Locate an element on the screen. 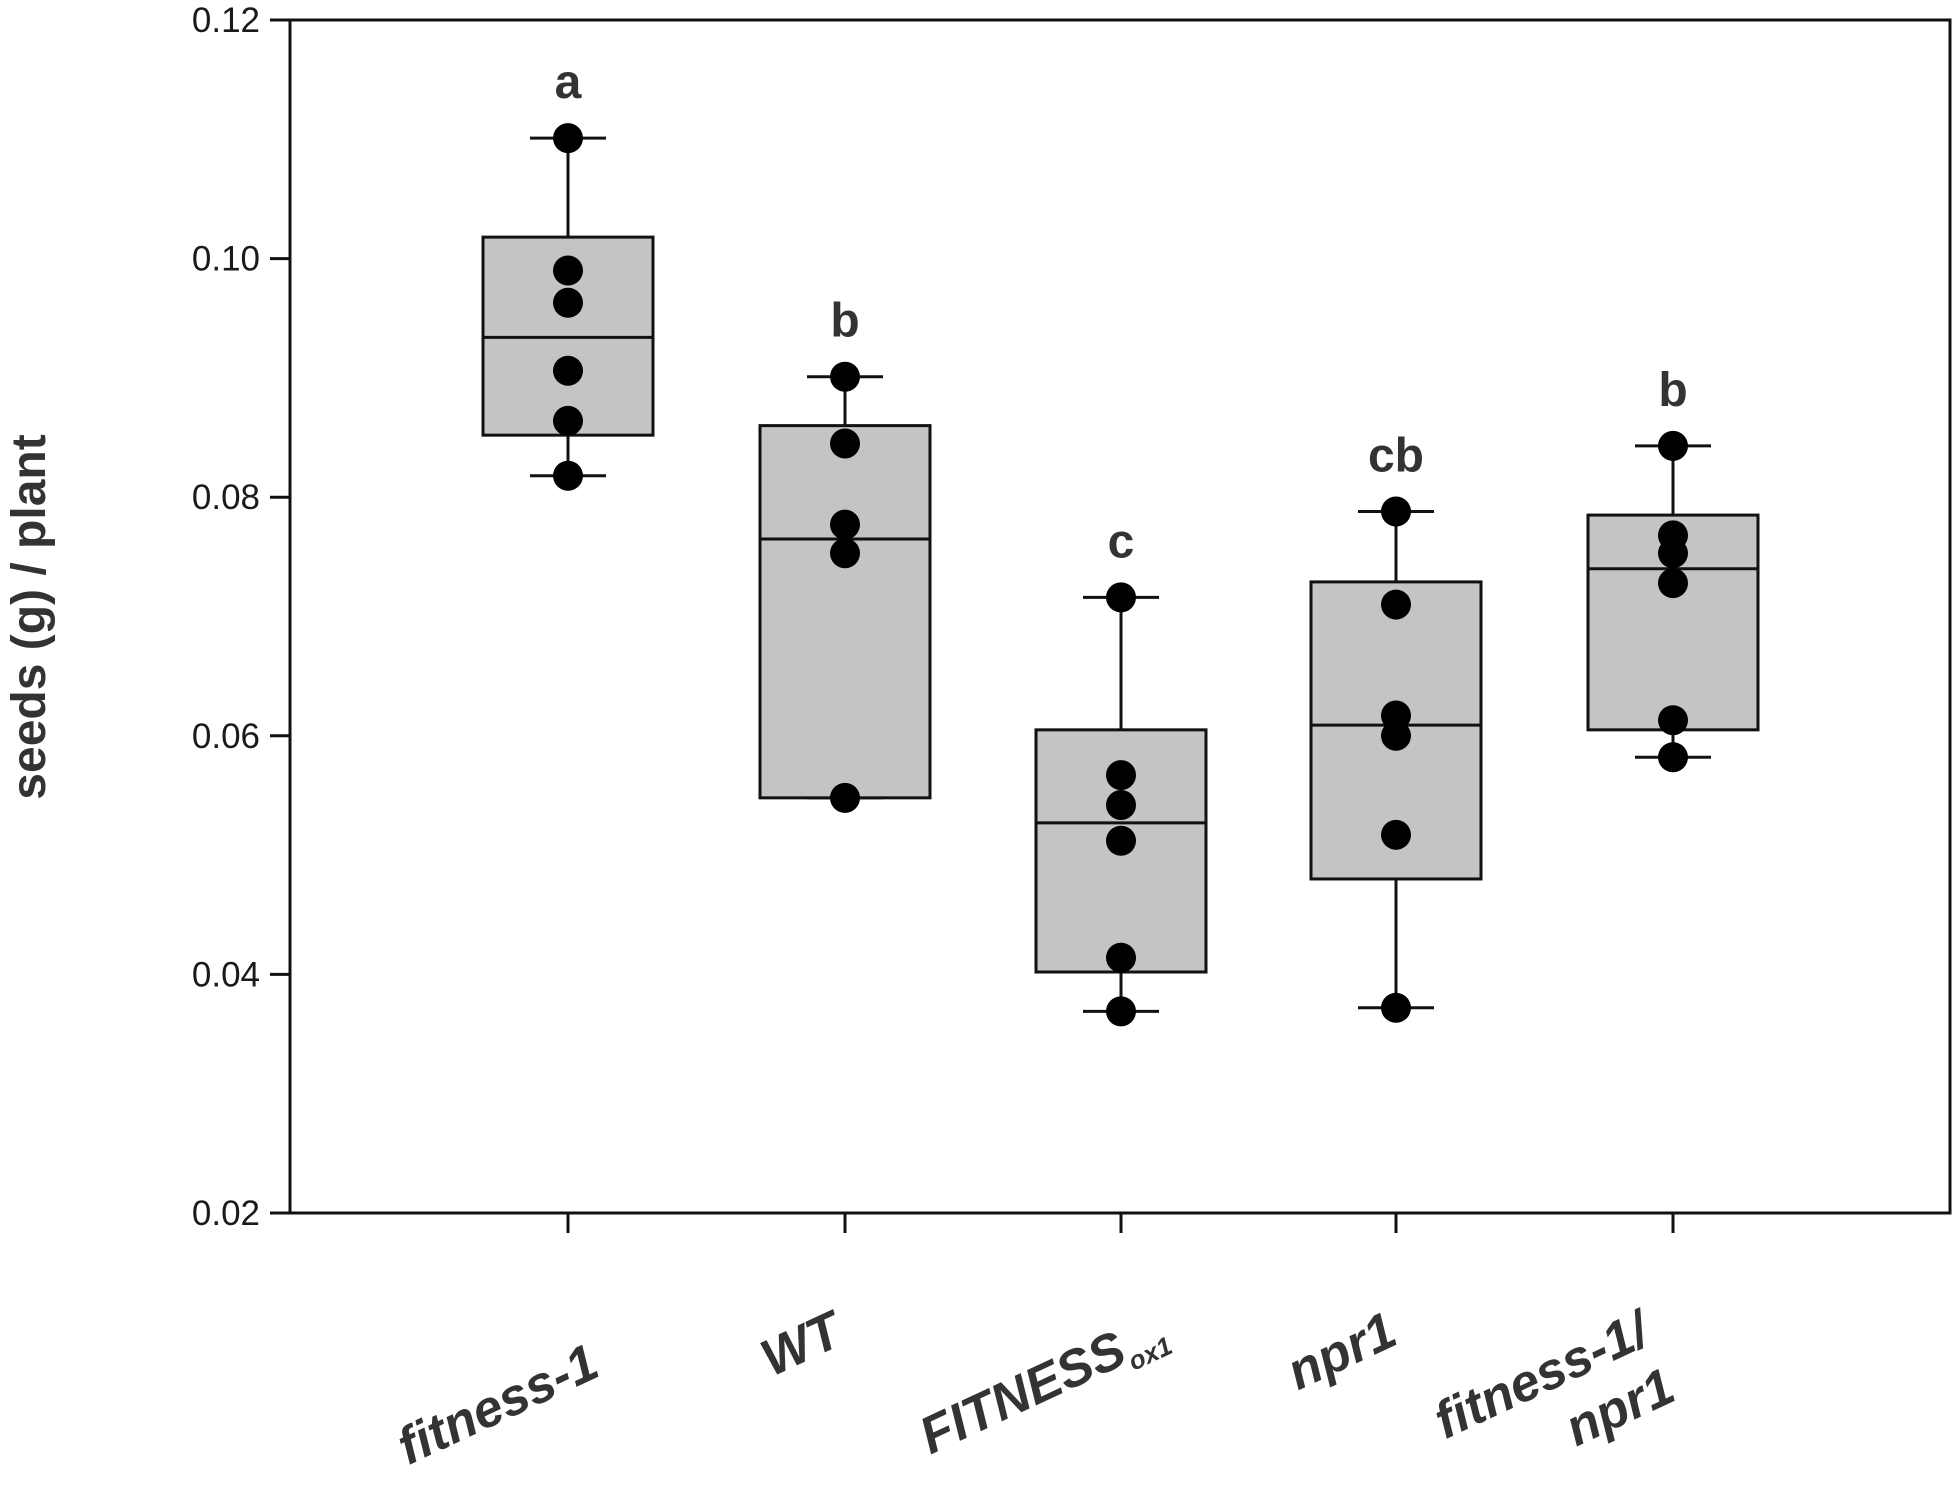 This screenshot has width=1955, height=1510. category-label-line: npr1 is located at coordinates (1341, 1351).